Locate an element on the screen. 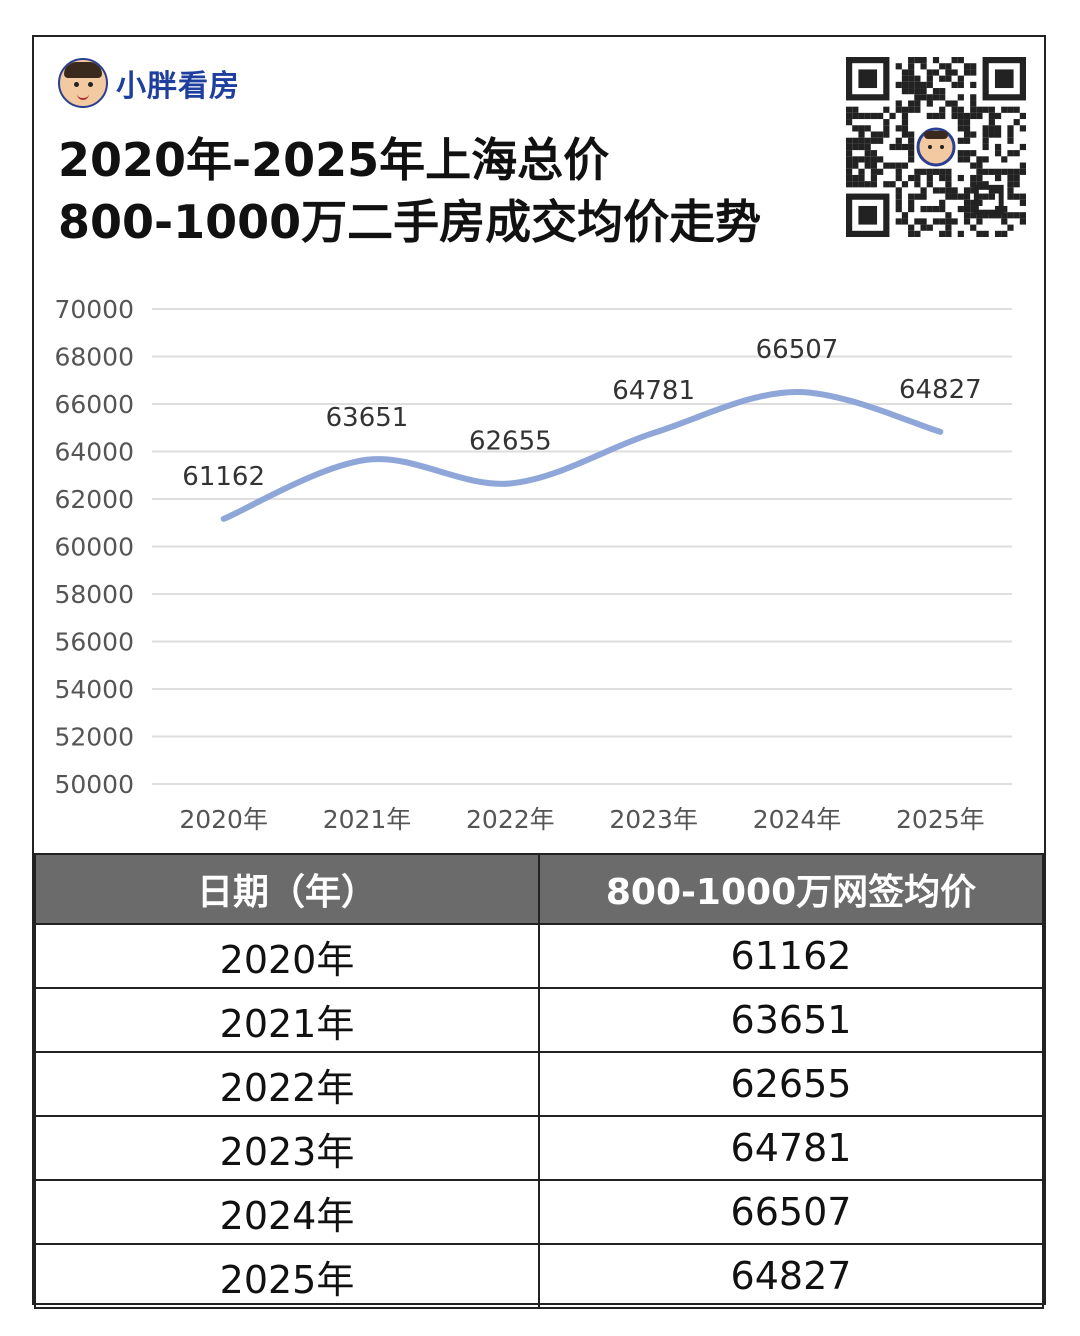 The image size is (1080, 1336). title-line-2: 800-1000万二手房成交均价走势 is located at coordinates (410, 222).